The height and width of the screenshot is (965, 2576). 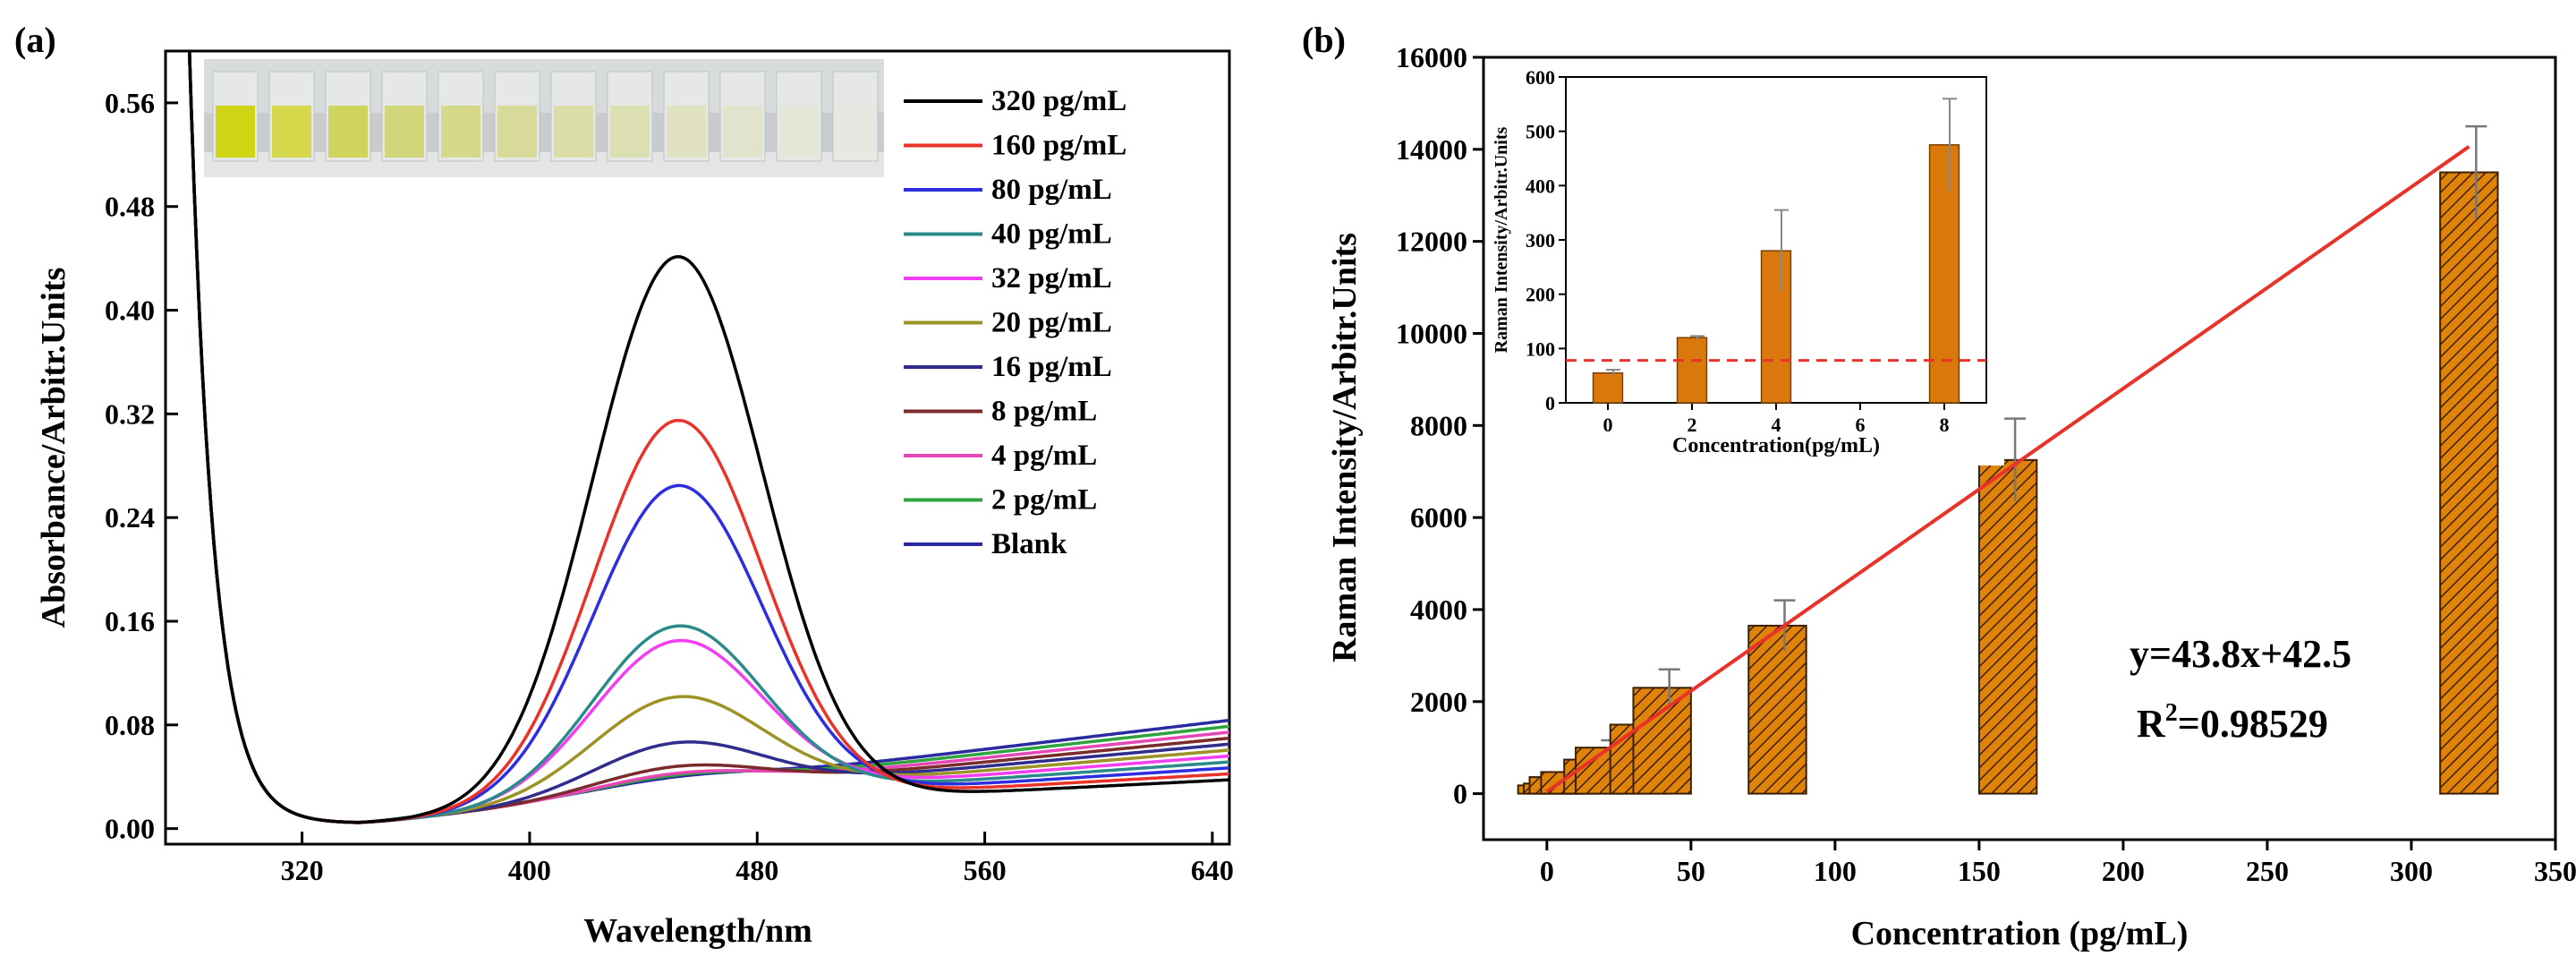 I want to click on panel-b-y-tick-label: 8000, so click(x=1438, y=425).